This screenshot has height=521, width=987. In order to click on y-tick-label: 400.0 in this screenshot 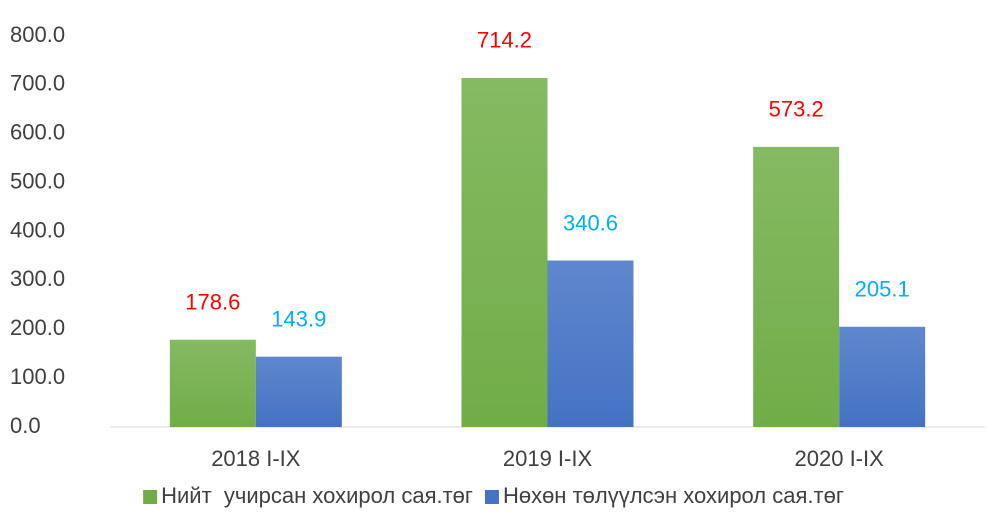, I will do `click(37, 229)`.